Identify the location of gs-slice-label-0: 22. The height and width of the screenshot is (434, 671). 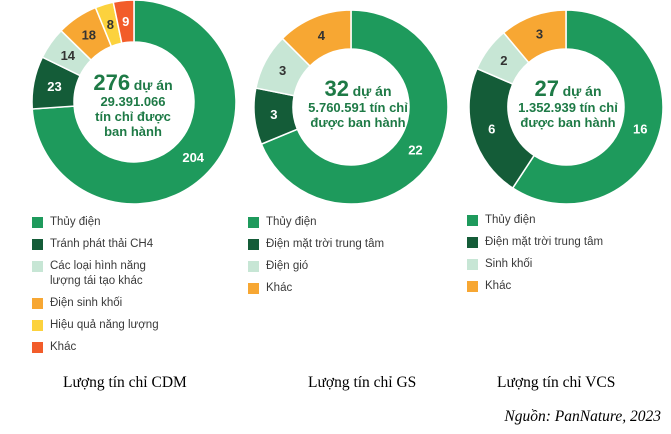
(415, 150).